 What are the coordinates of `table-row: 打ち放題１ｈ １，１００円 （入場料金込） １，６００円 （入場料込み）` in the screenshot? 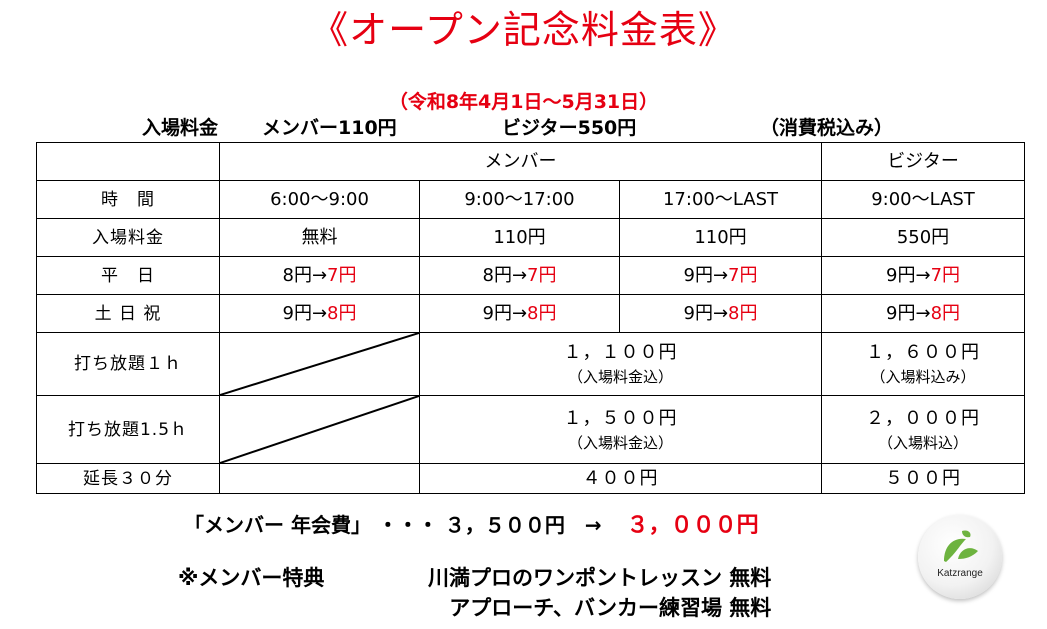 It's located at (531, 364).